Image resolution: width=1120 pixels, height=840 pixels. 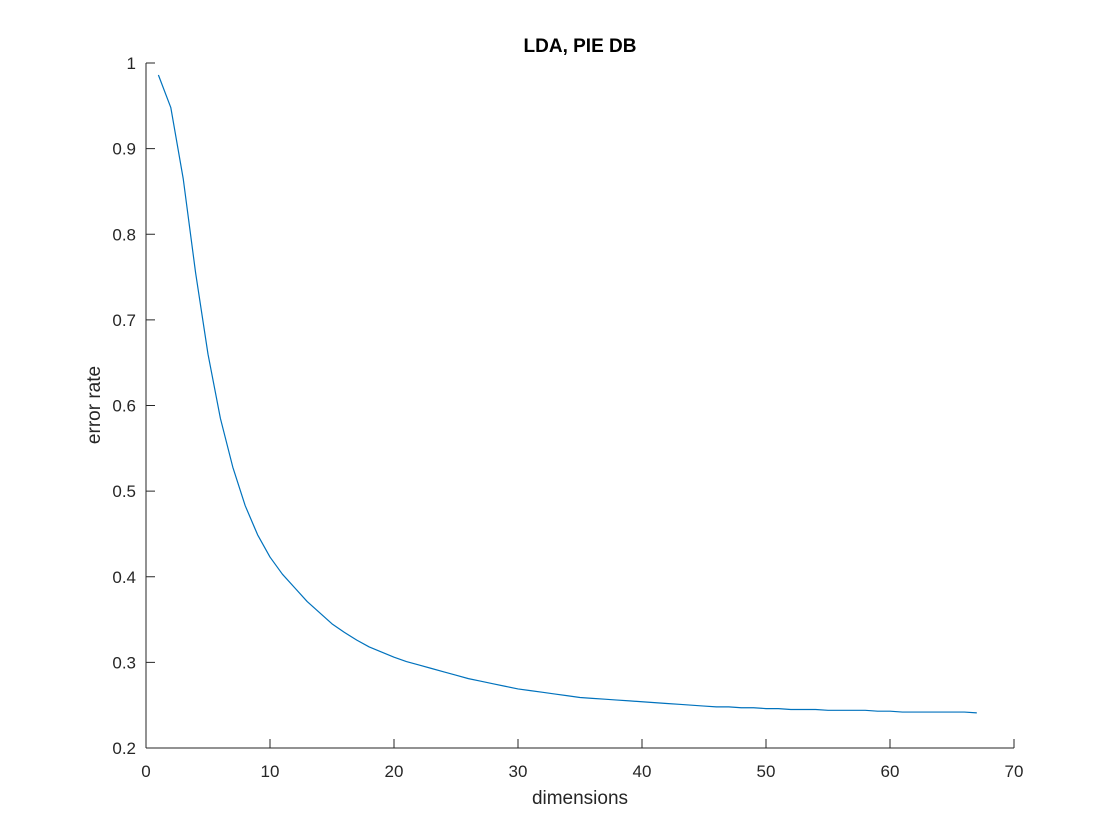 I want to click on y-tick-label: 0.7, so click(x=124, y=320).